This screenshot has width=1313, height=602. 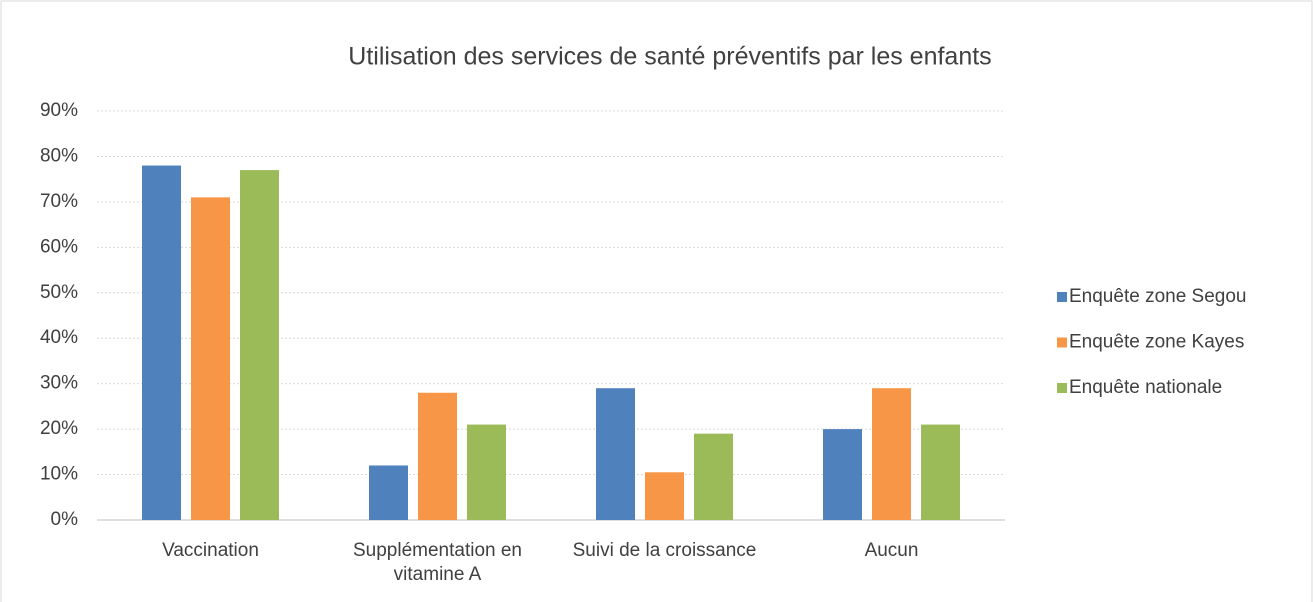 I want to click on y-tick-label: 60%, so click(x=59, y=246).